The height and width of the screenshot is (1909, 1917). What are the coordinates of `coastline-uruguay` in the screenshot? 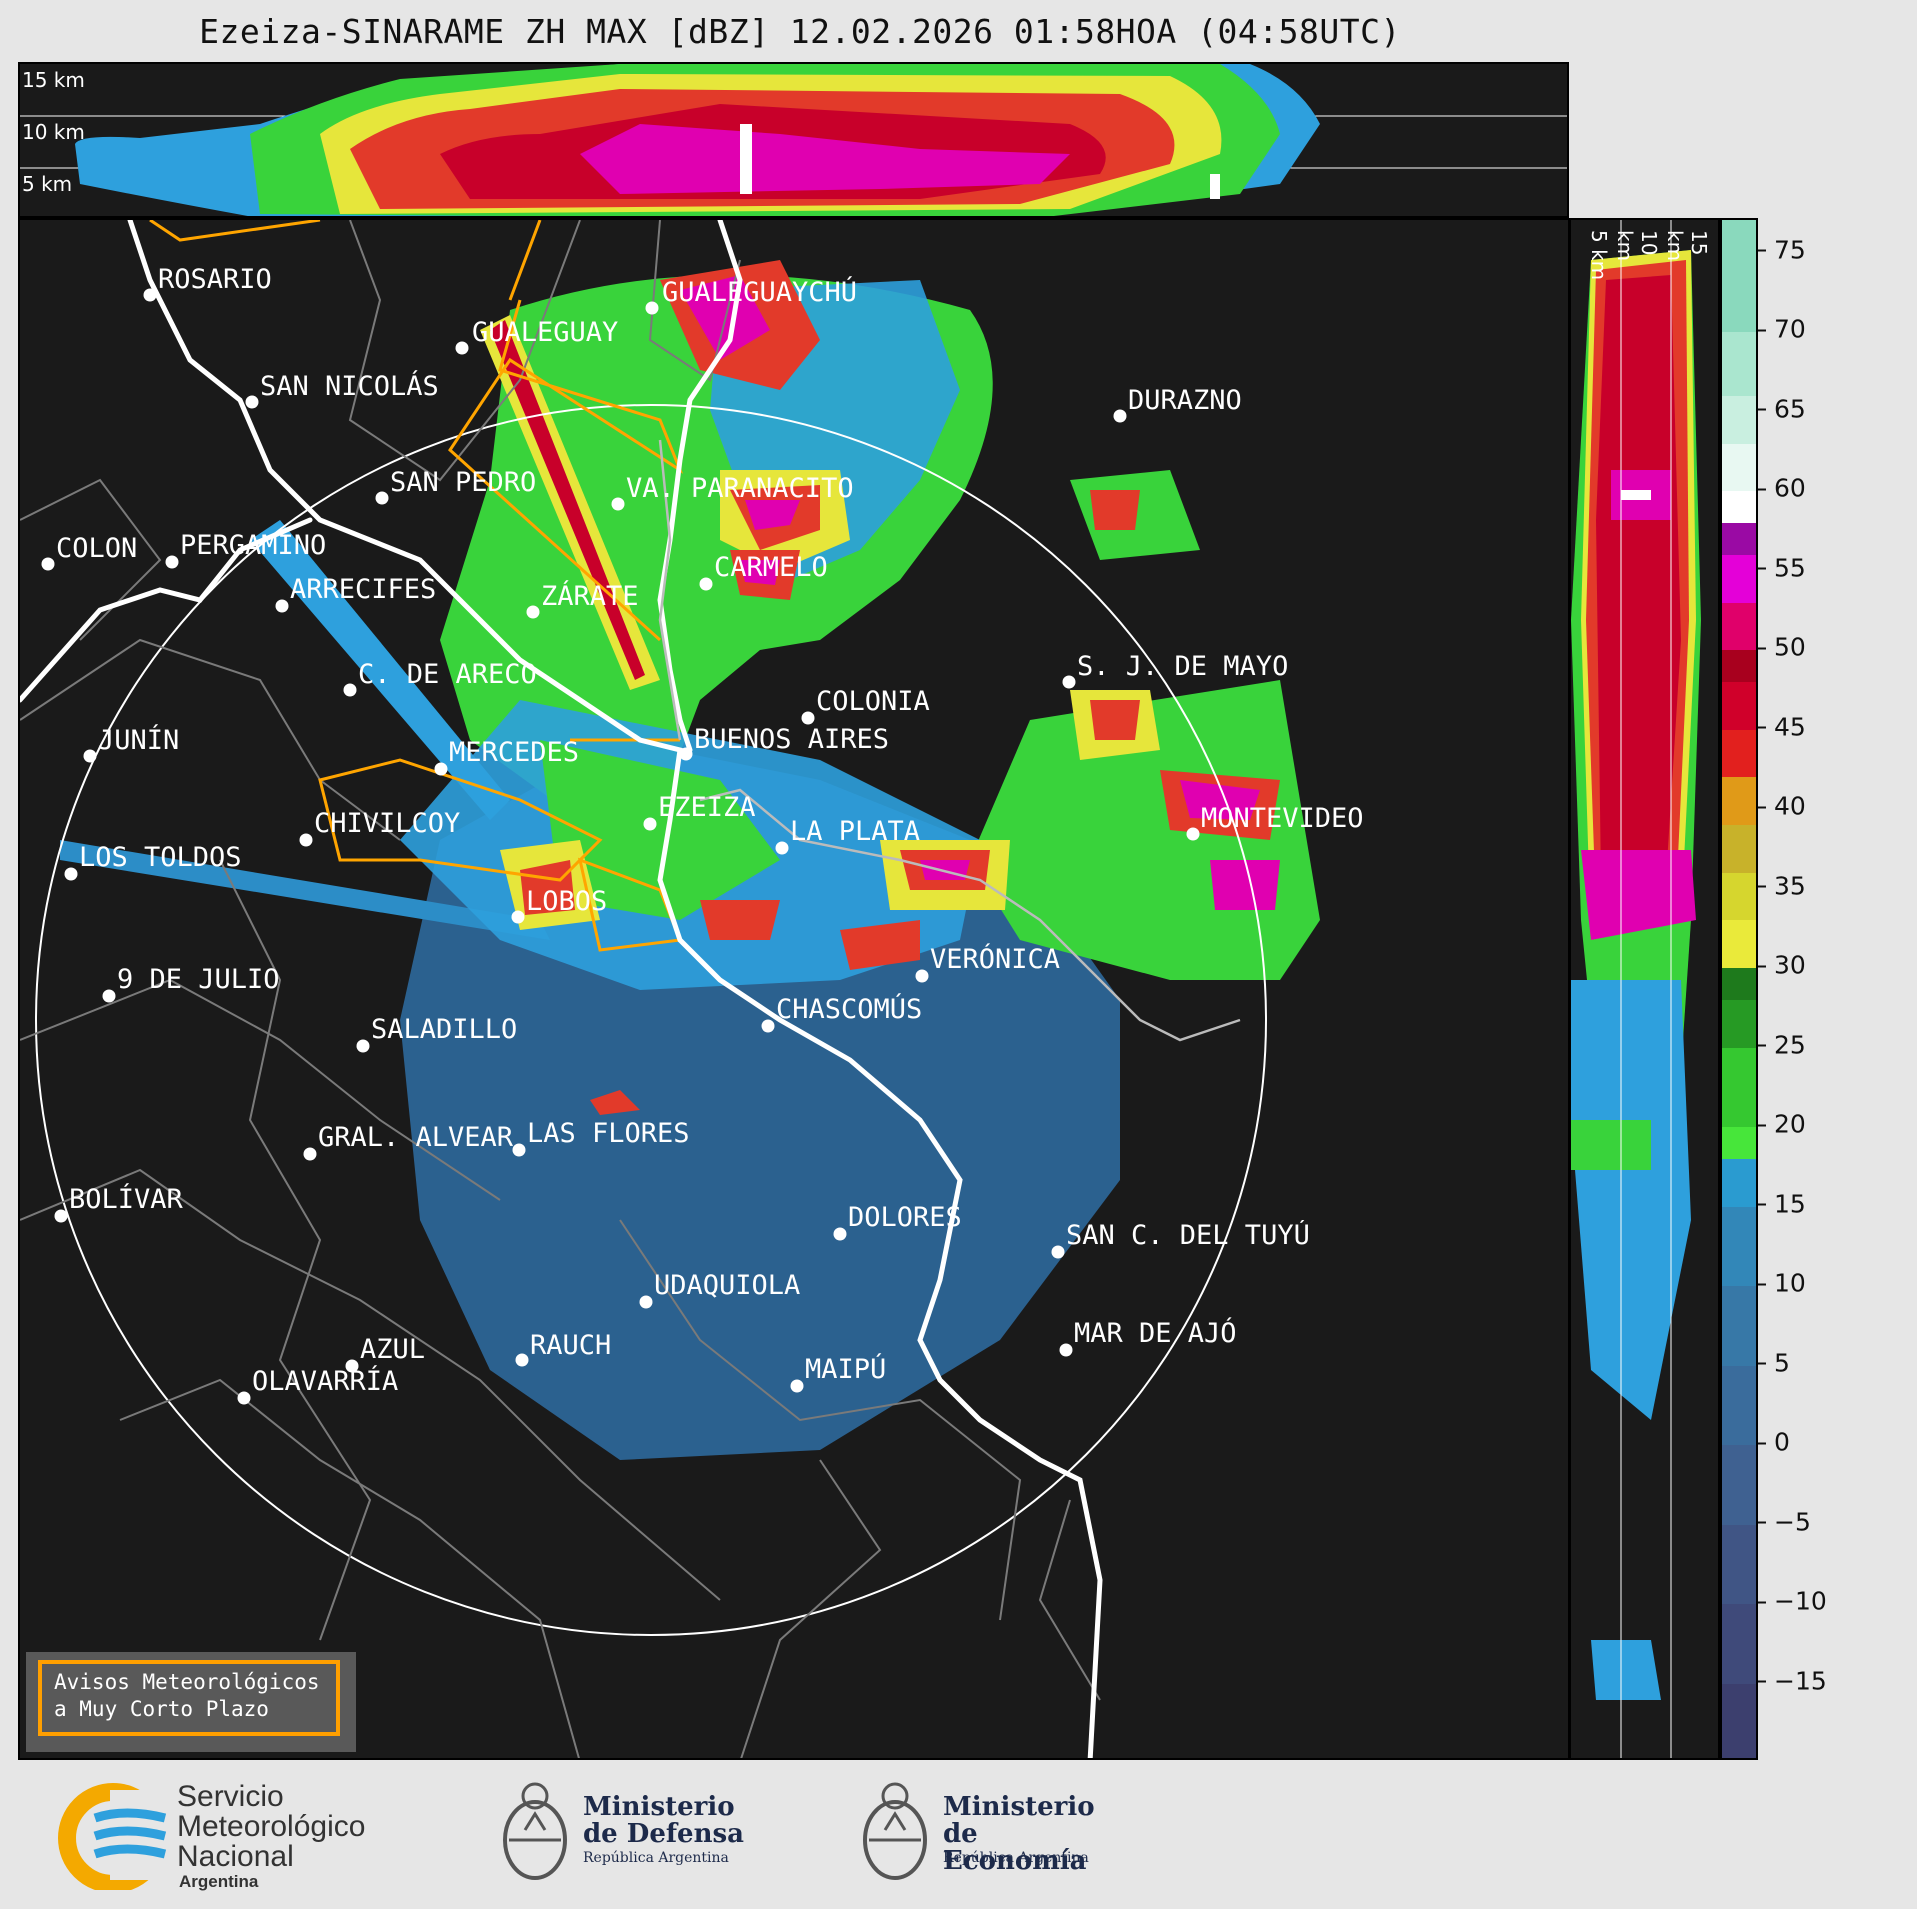 It's located at (949, 740).